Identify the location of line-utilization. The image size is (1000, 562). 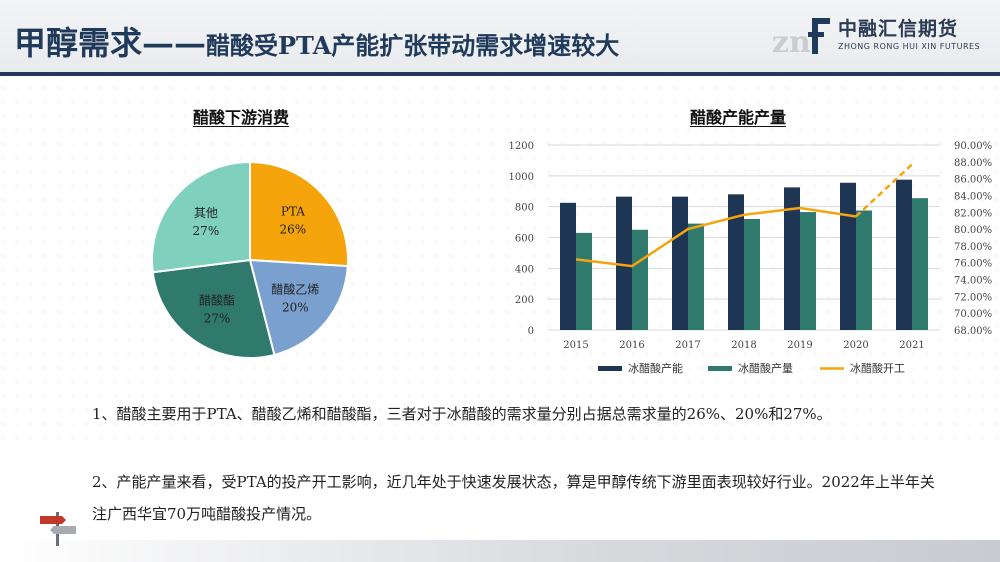
(716, 237).